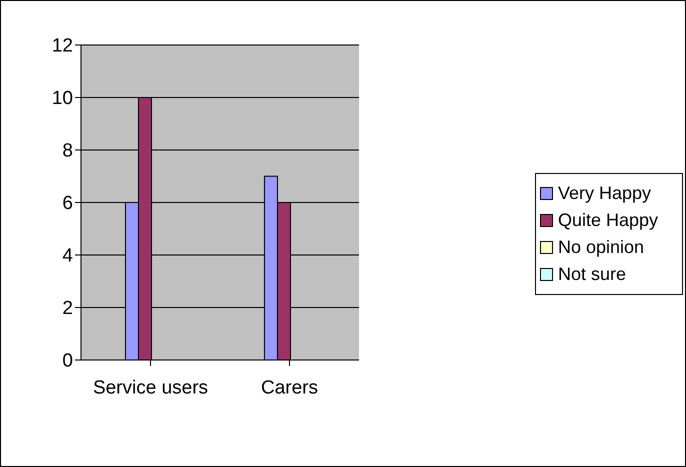  What do you see at coordinates (608, 220) in the screenshot?
I see `legend-label: Quite Happy` at bounding box center [608, 220].